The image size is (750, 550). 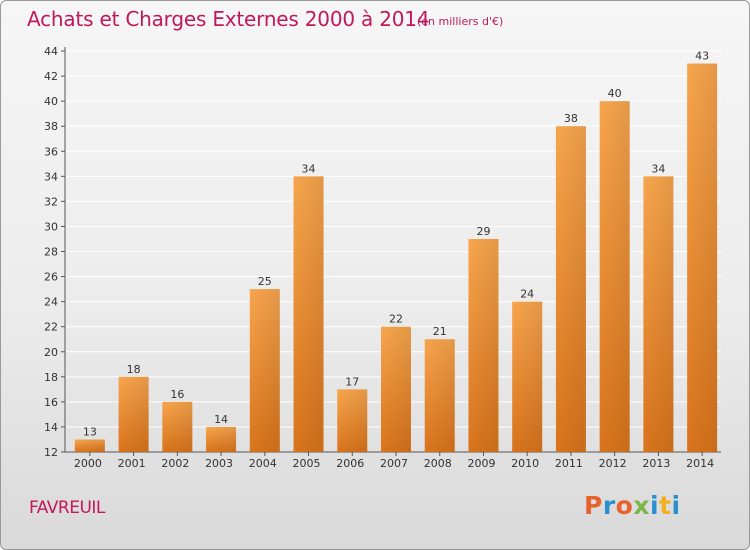 What do you see at coordinates (51, 252) in the screenshot?
I see `y-tick-label: 28` at bounding box center [51, 252].